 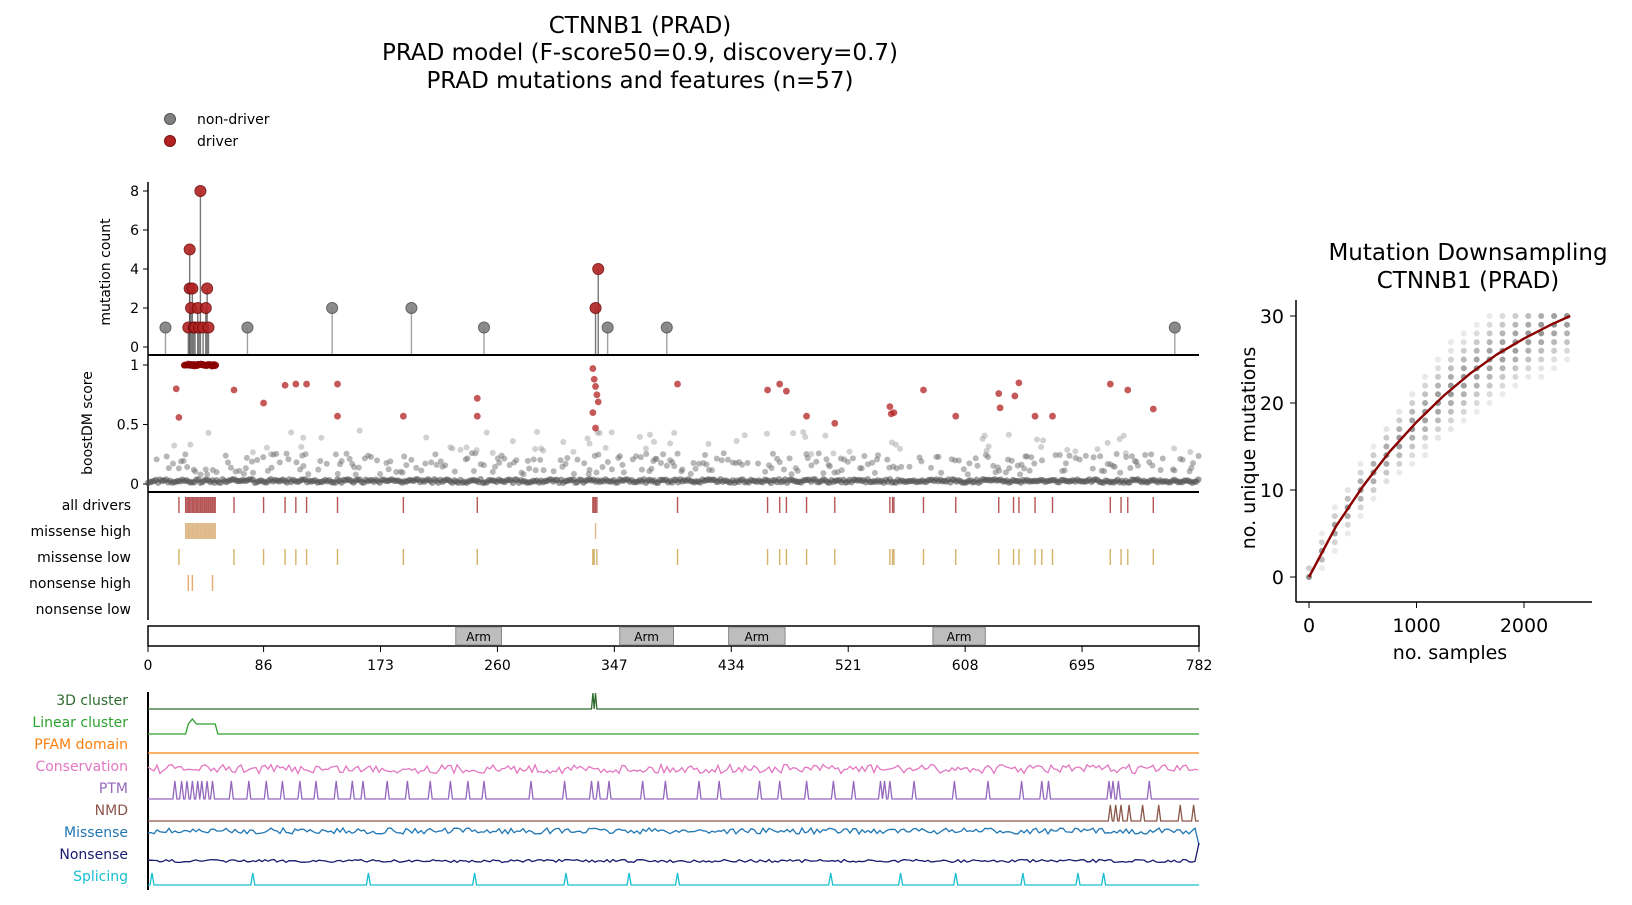 What do you see at coordinates (497, 666) in the screenshot?
I see `protein-x-tick-label: 260` at bounding box center [497, 666].